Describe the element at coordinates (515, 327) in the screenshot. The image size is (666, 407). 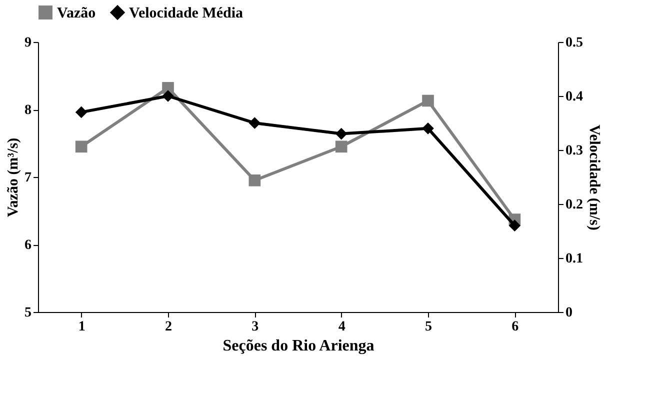
I see `x-tick-label: 6` at that location.